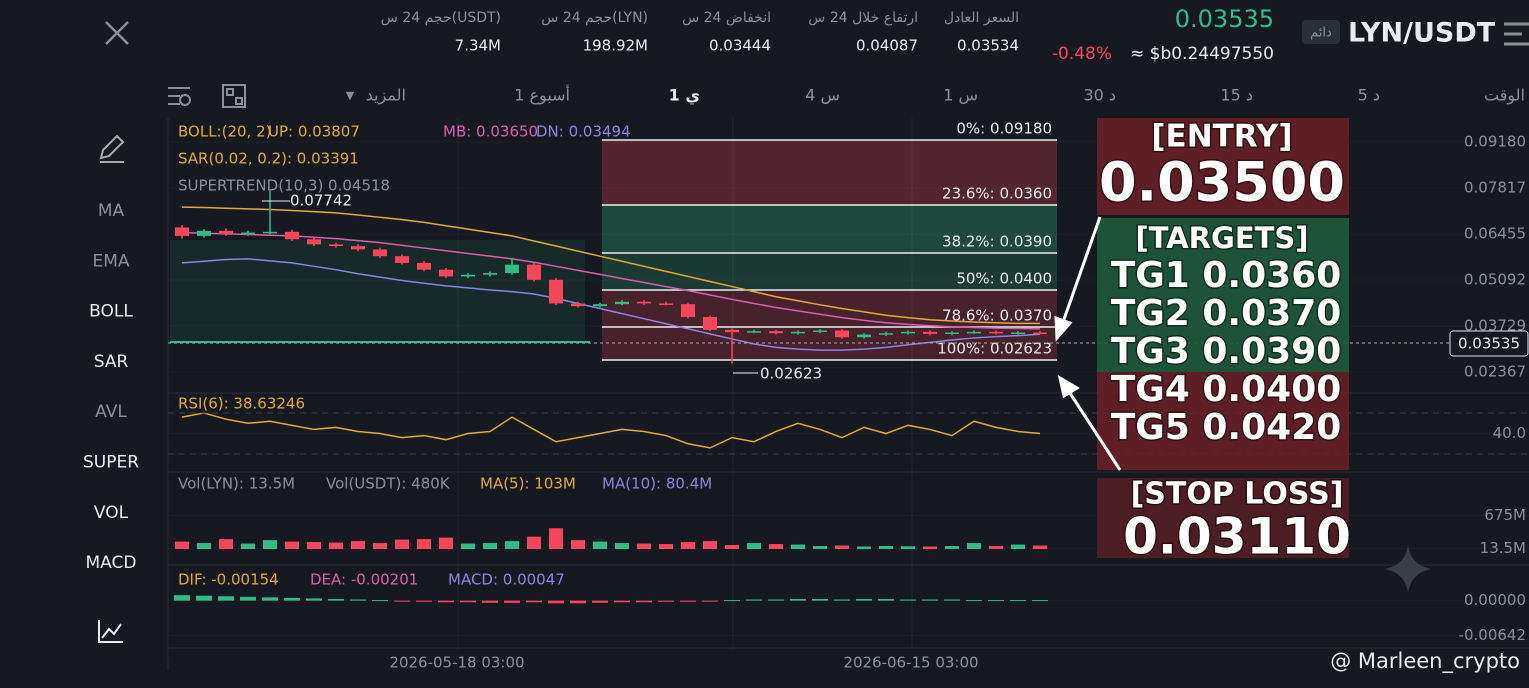  I want to click on y-tick-label: 0.05092, so click(1495, 280).